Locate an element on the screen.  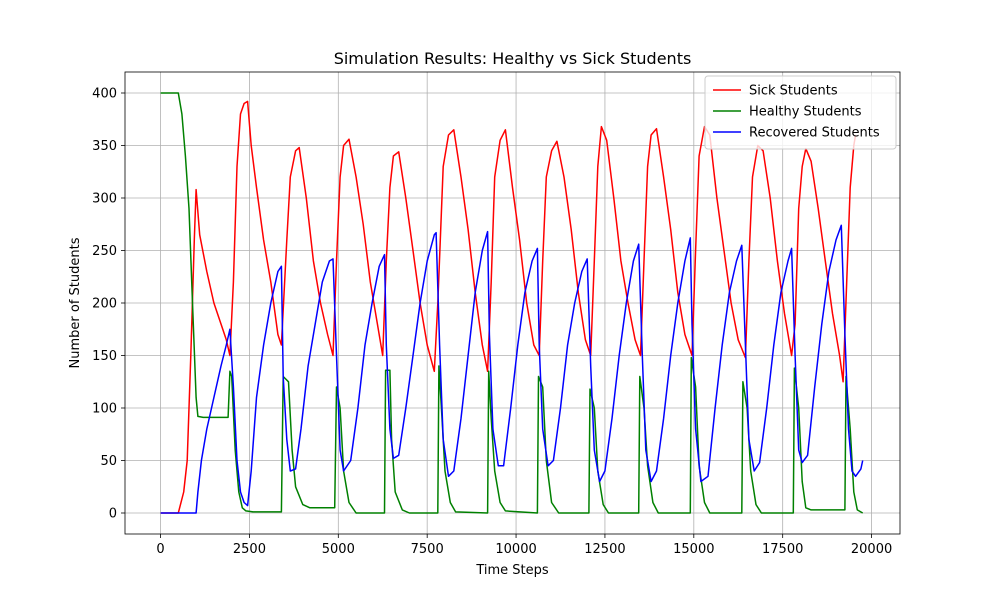
legend-label: Recovered Students is located at coordinates (814, 133).